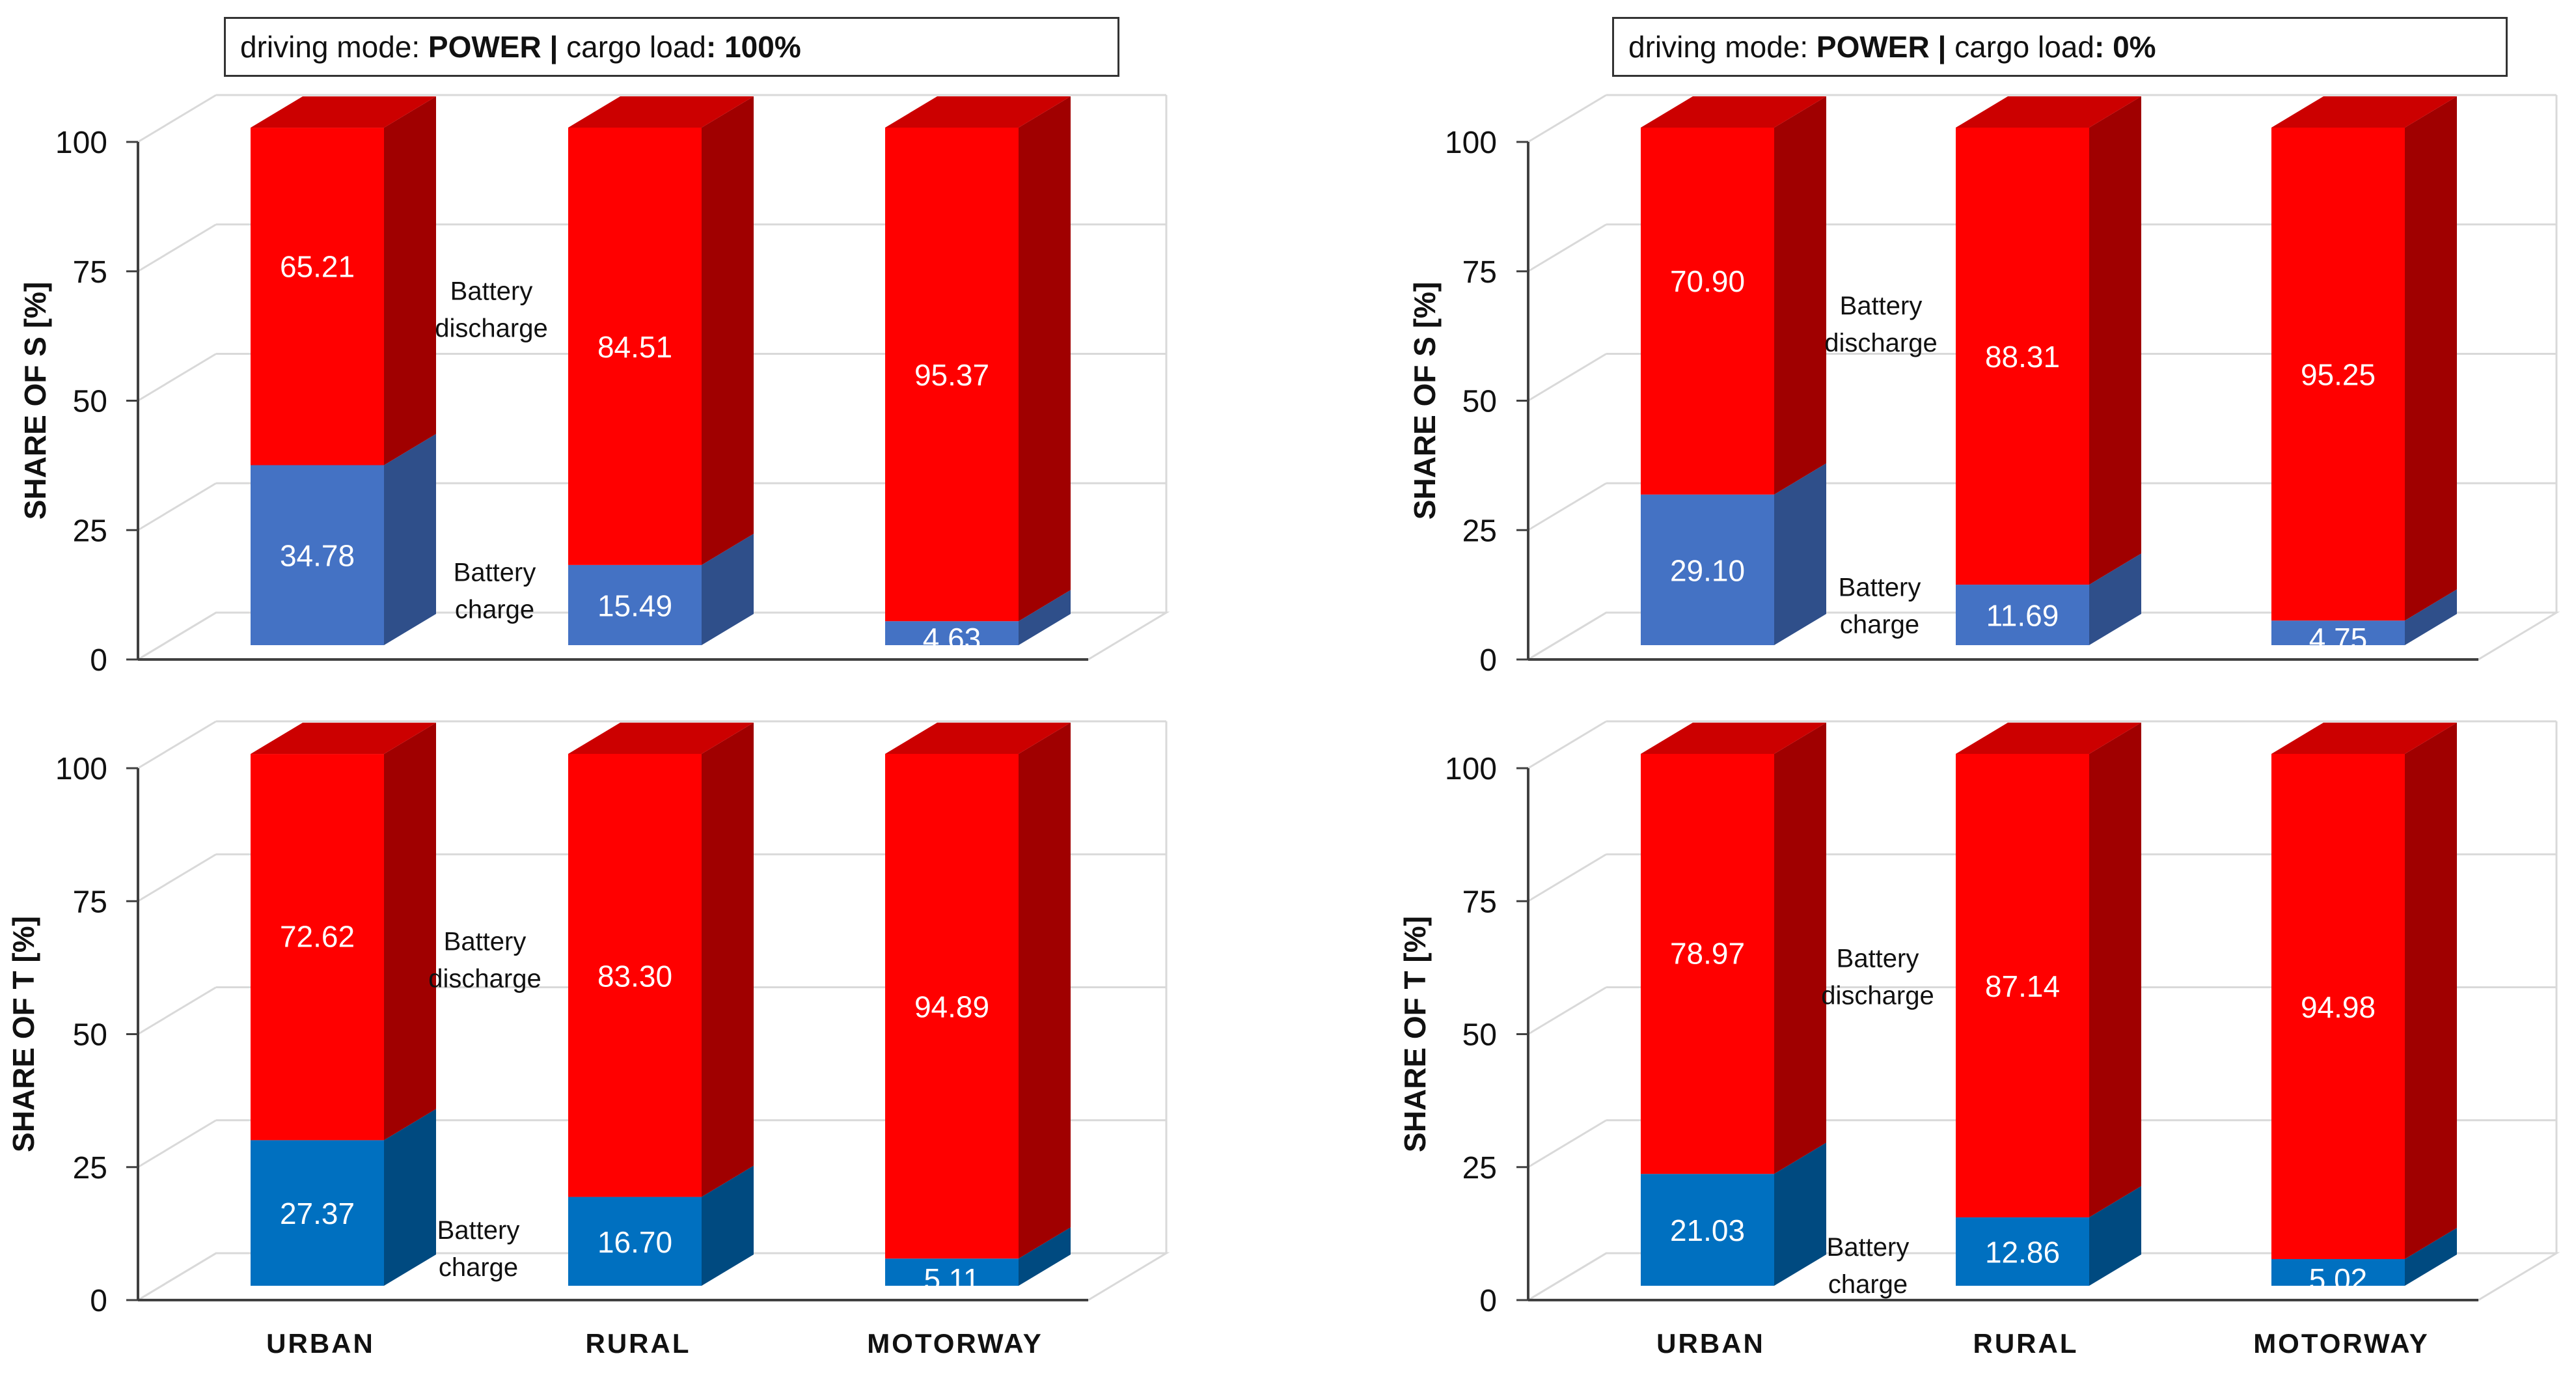 Image resolution: width=2576 pixels, height=1373 pixels. Describe the element at coordinates (2023, 616) in the screenshot. I see `data-label-charge: 11.69` at that location.